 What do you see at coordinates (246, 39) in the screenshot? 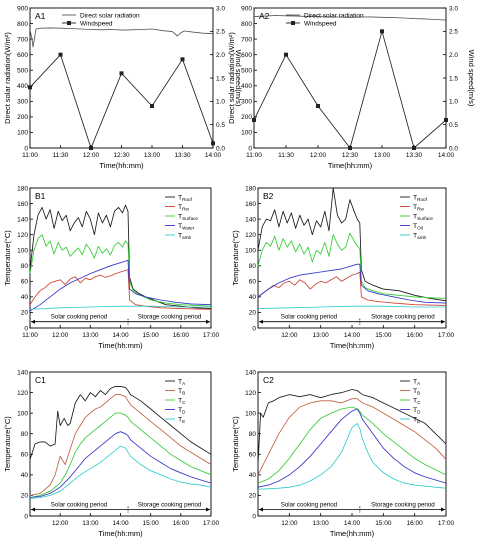
I see `y-tick-label: 700` at bounding box center [246, 39].